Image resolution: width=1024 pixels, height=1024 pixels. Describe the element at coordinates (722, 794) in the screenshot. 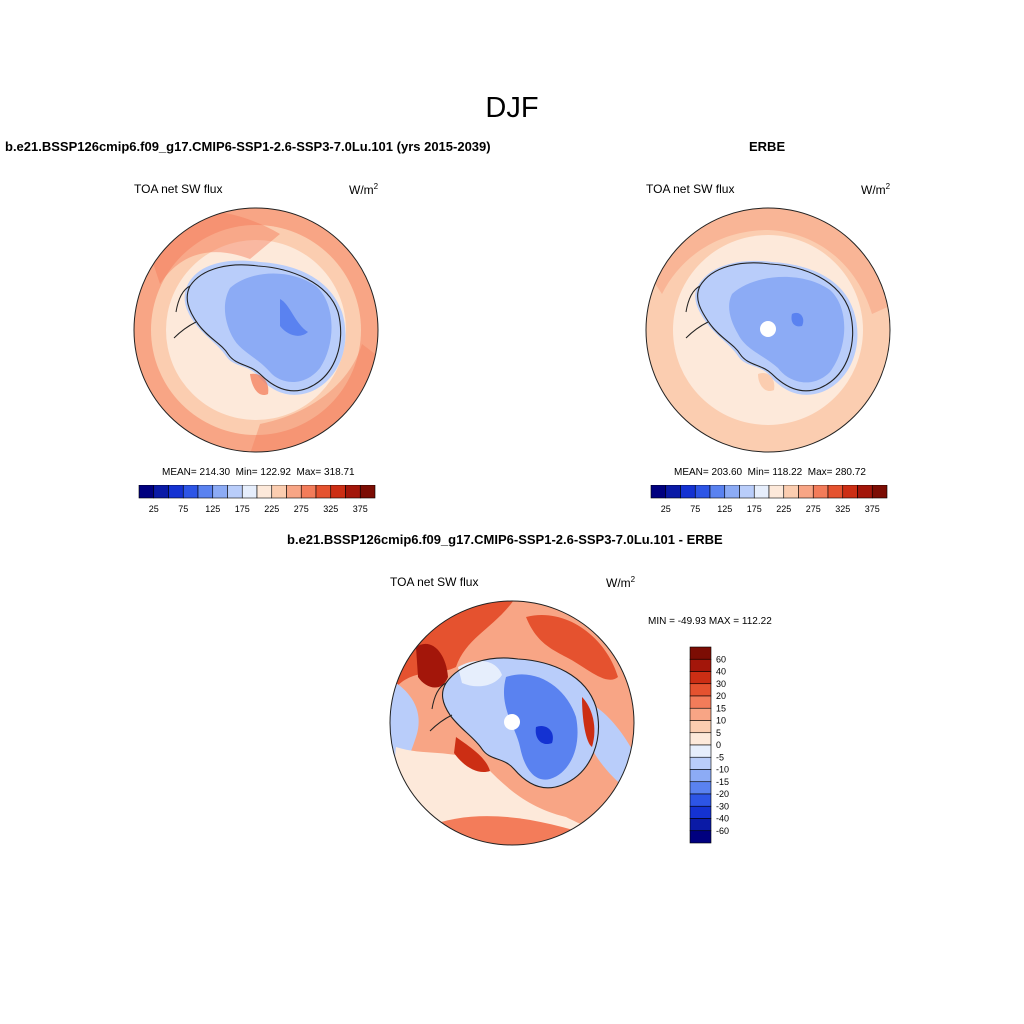

I see `colorbar-tick-label: -20` at that location.